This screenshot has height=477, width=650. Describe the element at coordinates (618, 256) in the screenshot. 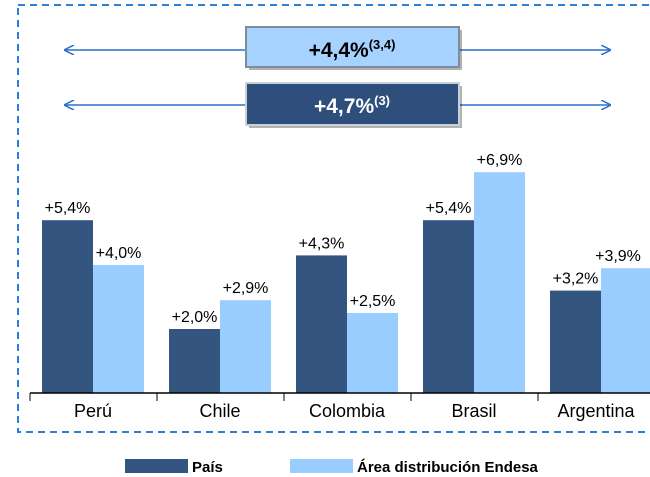

I see `value-label: +3,9%` at that location.